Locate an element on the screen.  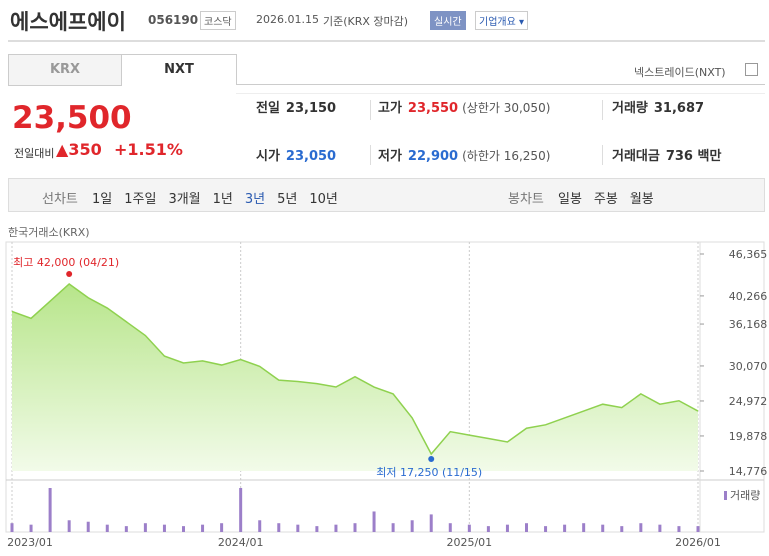
change-label: 전일대비 is located at coordinates (34, 153).